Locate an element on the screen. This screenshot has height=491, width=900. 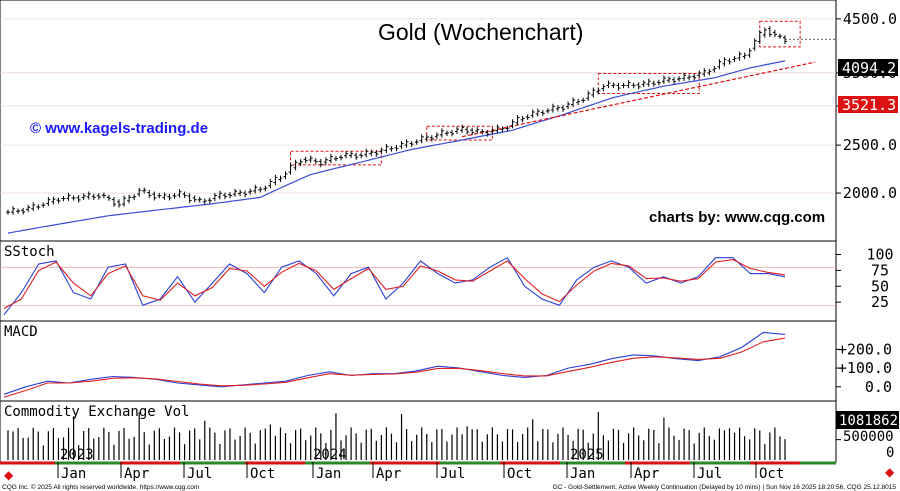
stoch-panel-title: SStoch is located at coordinates (29, 252).